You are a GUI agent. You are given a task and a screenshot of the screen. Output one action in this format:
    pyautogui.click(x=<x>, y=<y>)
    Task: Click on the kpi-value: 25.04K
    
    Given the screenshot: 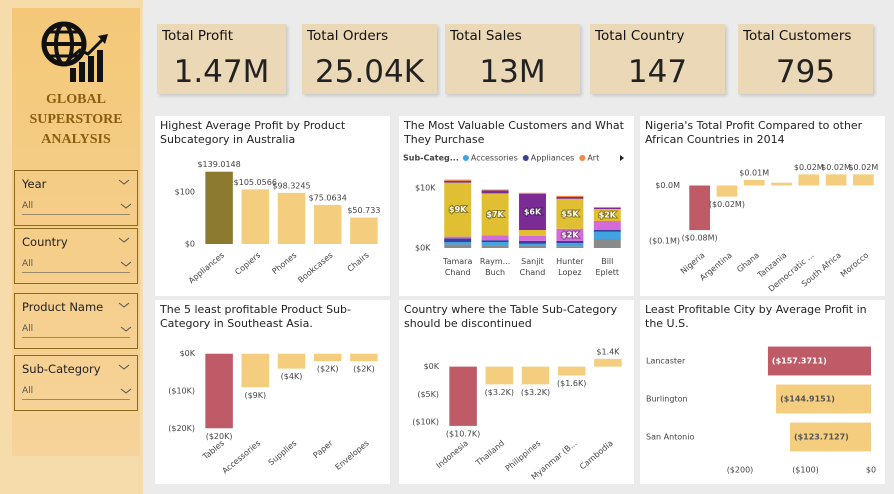 What is the action you would take?
    pyautogui.click(x=369, y=72)
    